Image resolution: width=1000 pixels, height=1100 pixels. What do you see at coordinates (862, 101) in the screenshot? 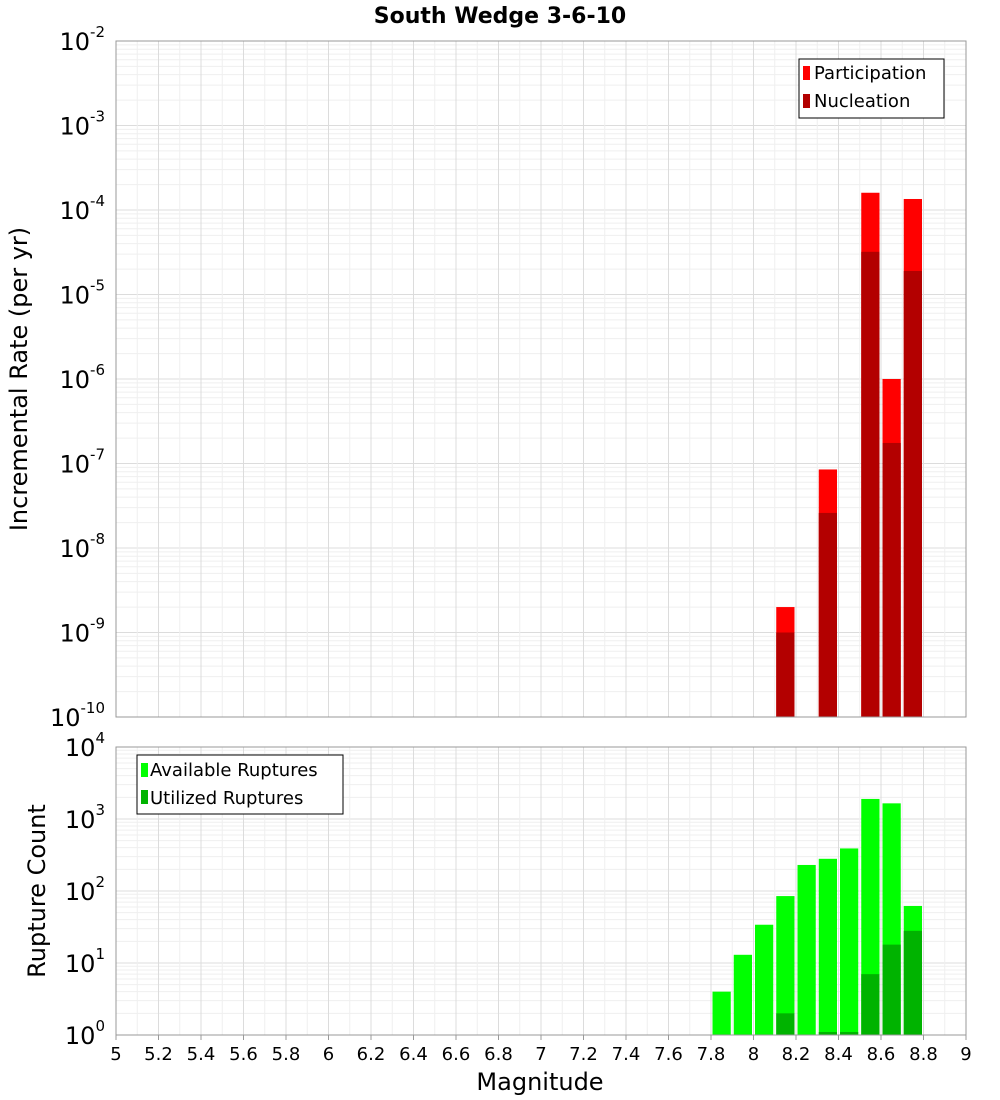
I see `legend-label-nucleation: Nucleation` at bounding box center [862, 101].